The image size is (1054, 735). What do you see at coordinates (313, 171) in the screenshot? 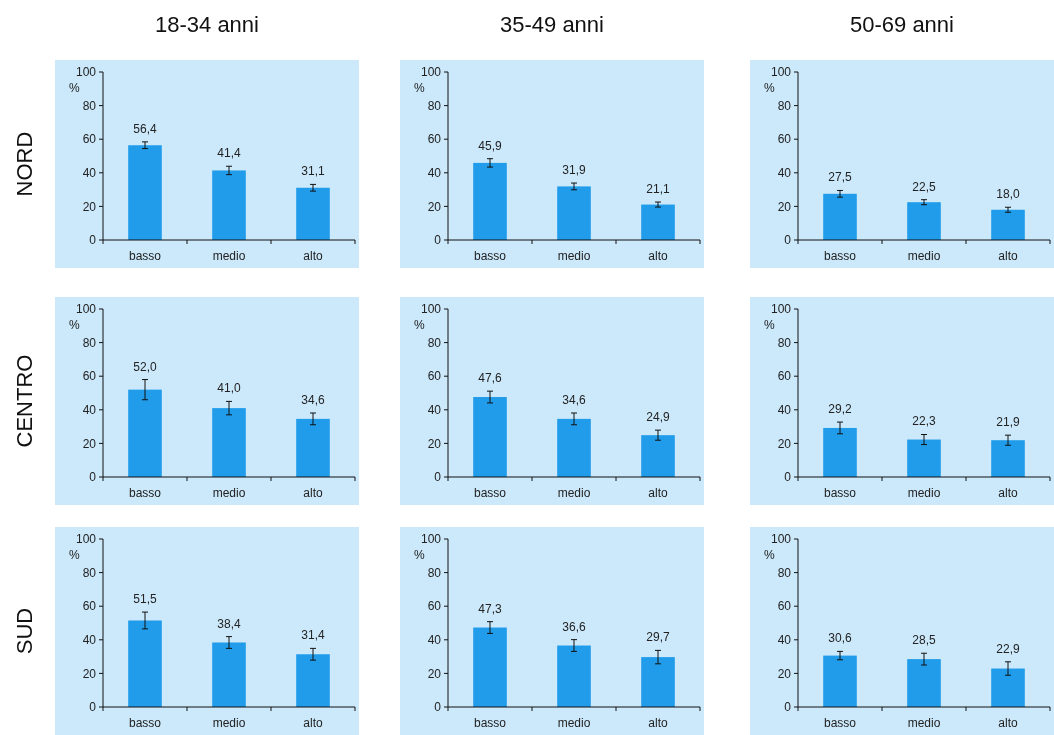
I see `data-label: 31,1` at bounding box center [313, 171].